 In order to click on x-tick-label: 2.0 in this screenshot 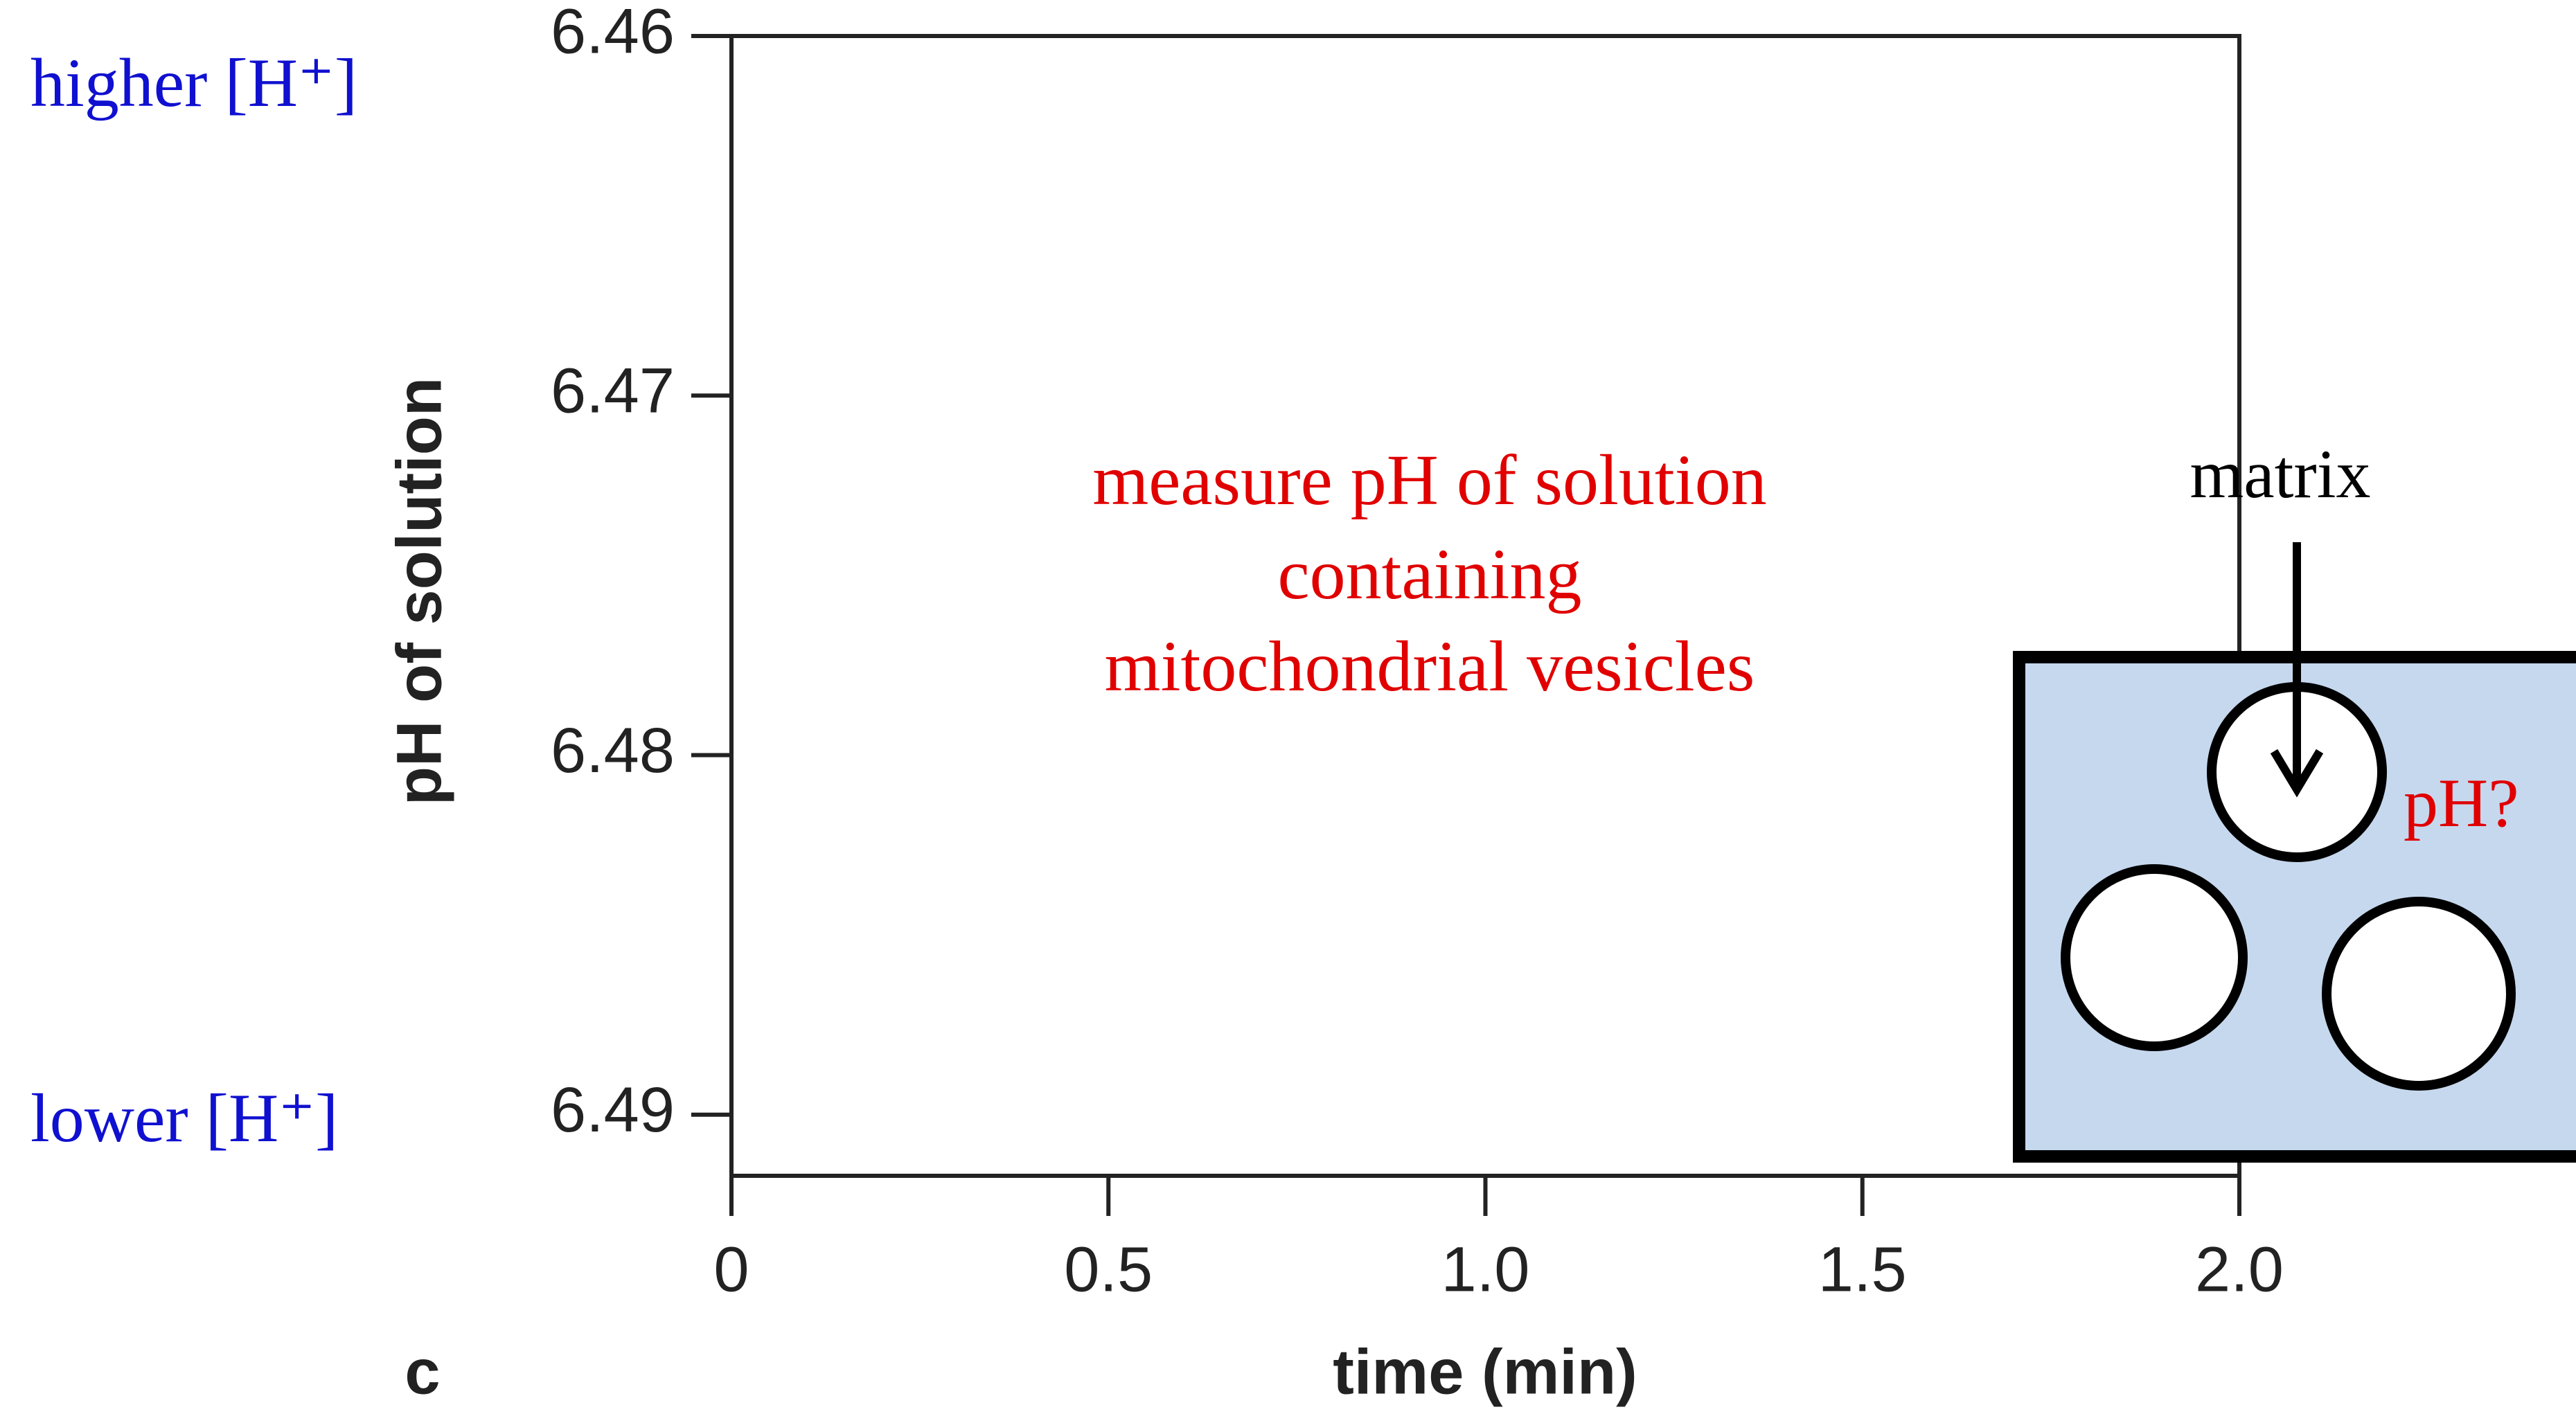, I will do `click(2239, 1269)`.